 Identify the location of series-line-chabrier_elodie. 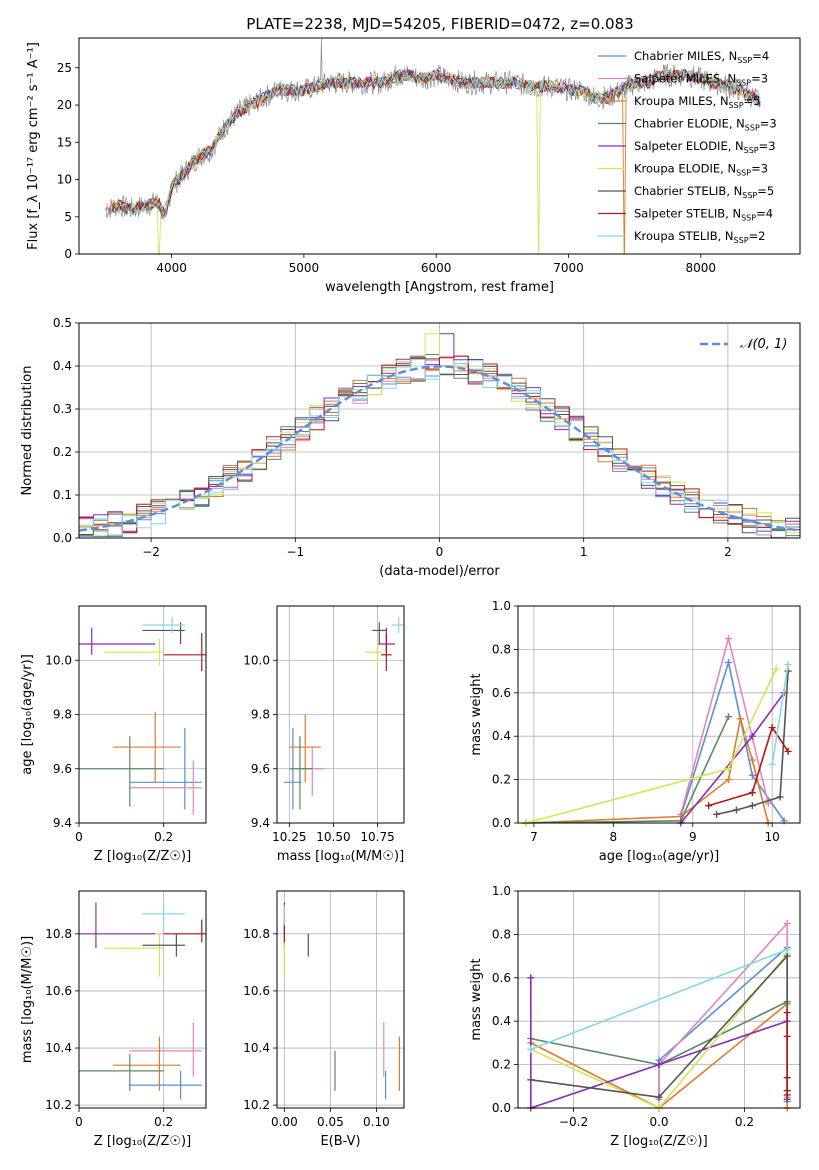
(627, 770).